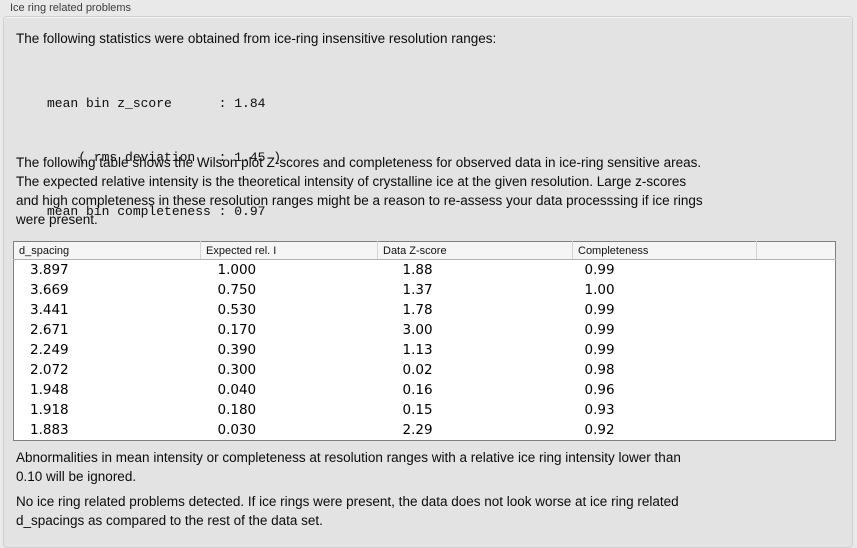 The height and width of the screenshot is (548, 857). I want to click on table-row: 3.441 0.530 1.78 0.99, so click(425, 310).